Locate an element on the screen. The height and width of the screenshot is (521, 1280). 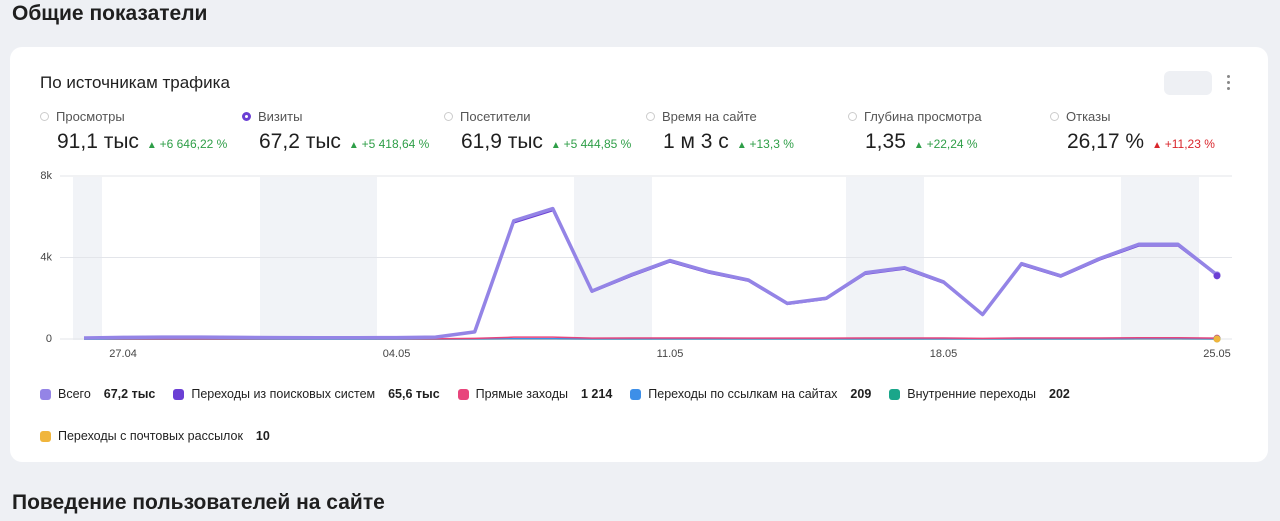
x-tick-label: 11.05 is located at coordinates (670, 354).